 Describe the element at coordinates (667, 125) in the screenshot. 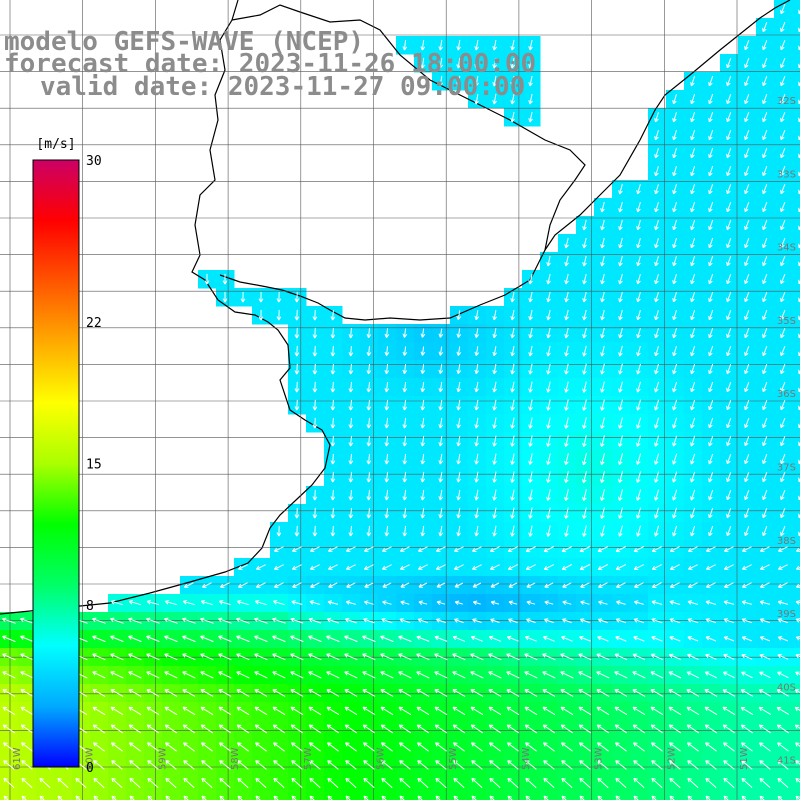

I see `coastline-brazil` at that location.